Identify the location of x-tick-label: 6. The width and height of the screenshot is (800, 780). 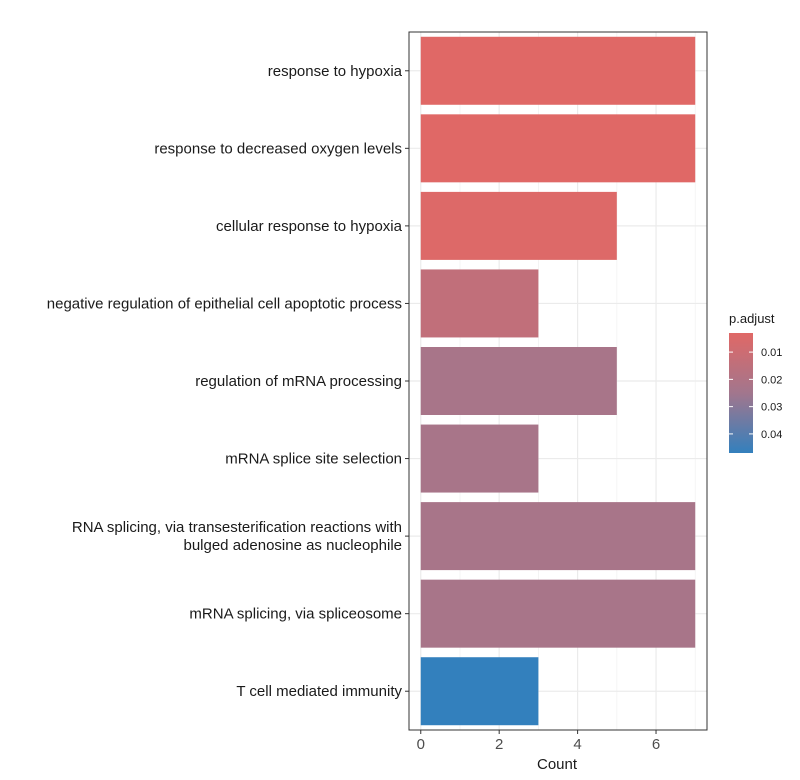
(656, 744).